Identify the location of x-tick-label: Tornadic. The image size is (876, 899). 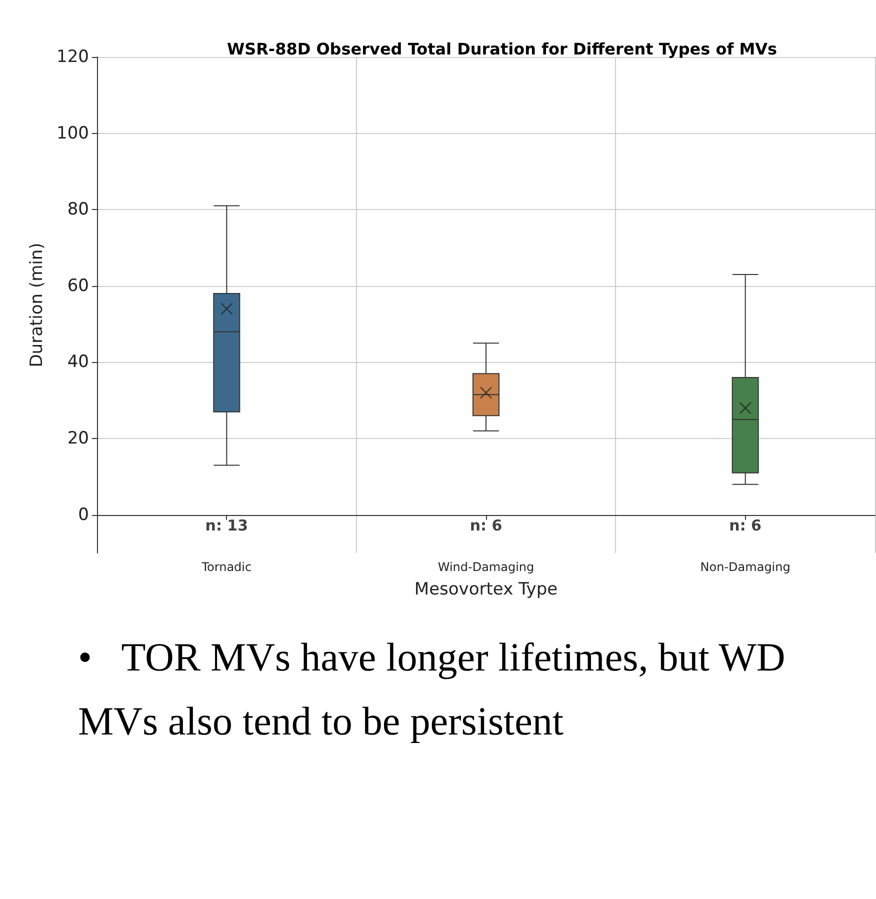
(226, 567).